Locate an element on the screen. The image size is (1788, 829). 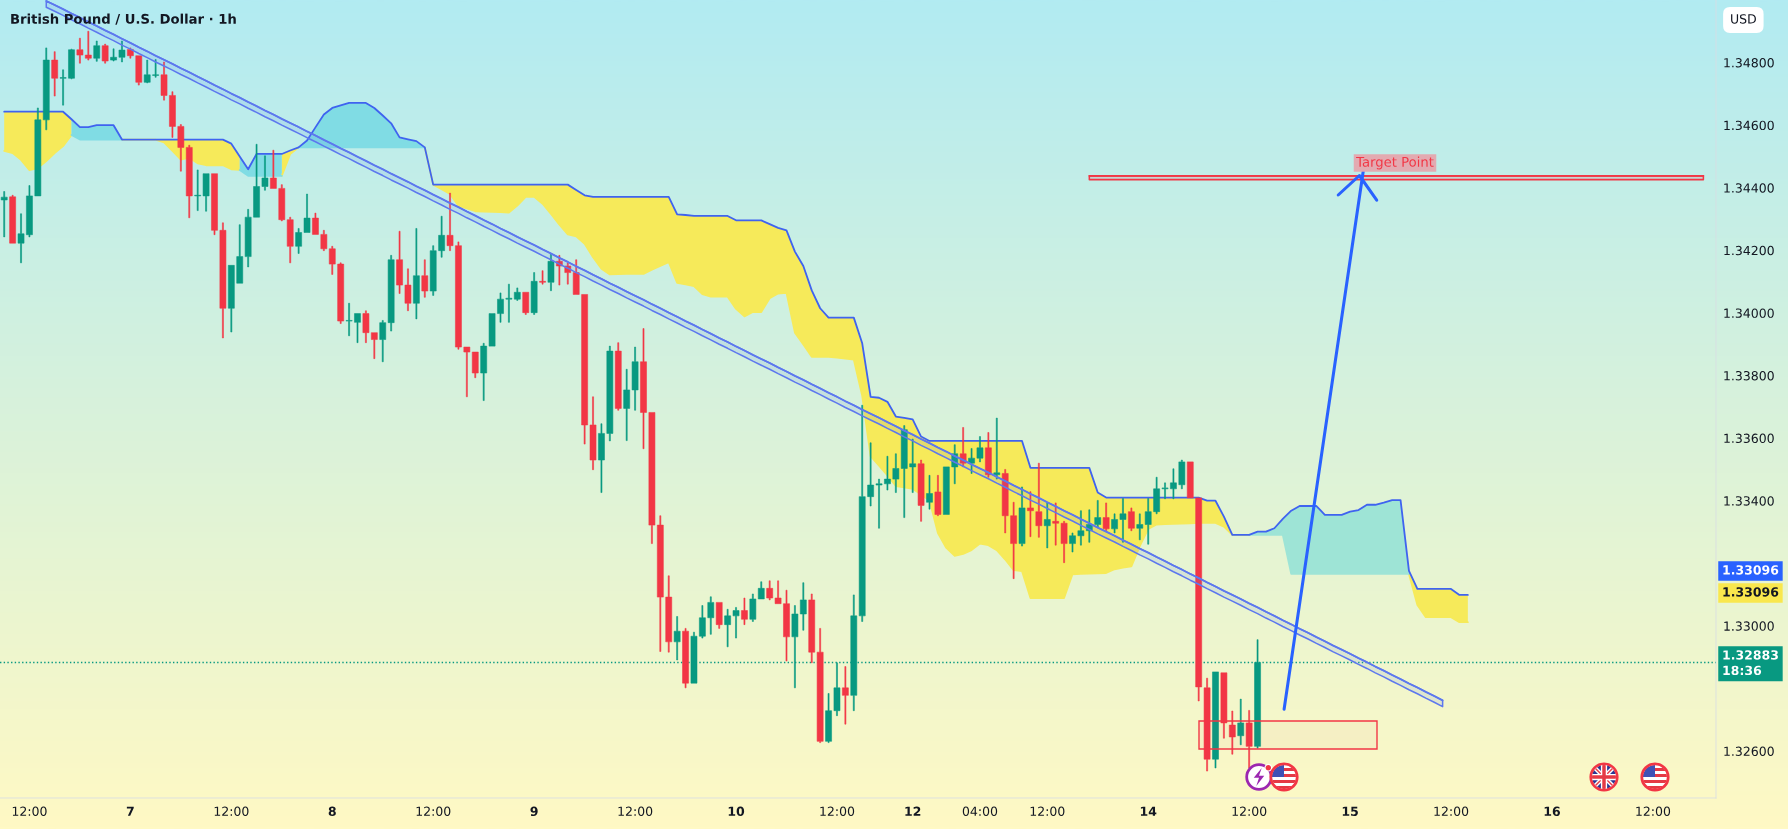
y-tick-label: 1.33600 is located at coordinates (1749, 438).